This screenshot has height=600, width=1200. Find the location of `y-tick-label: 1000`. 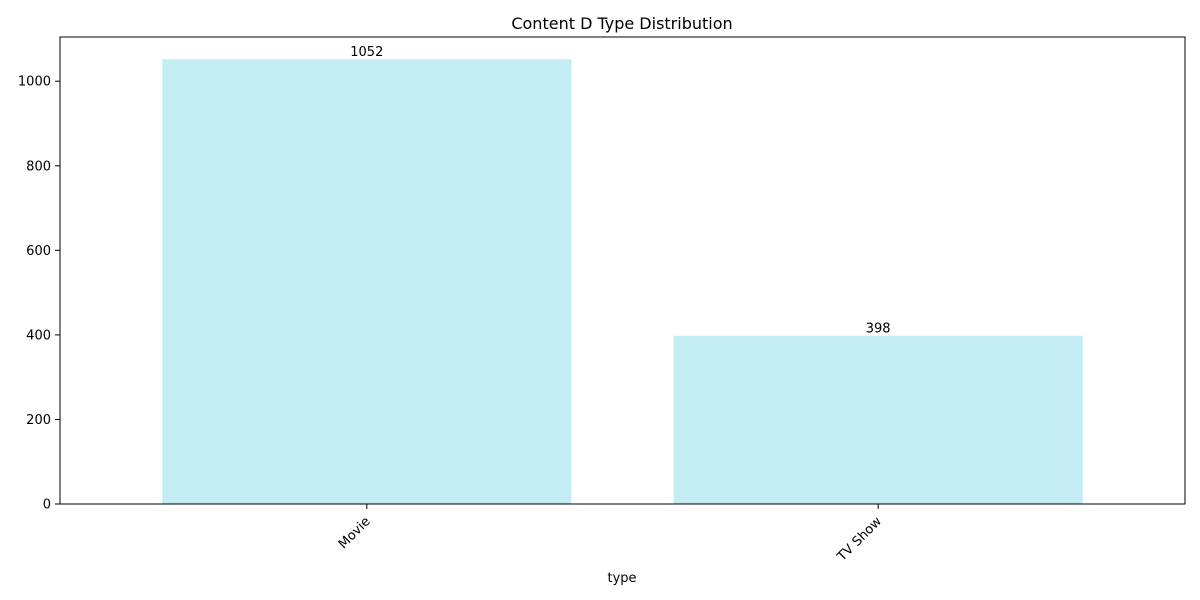

y-tick-label: 1000 is located at coordinates (34, 82).